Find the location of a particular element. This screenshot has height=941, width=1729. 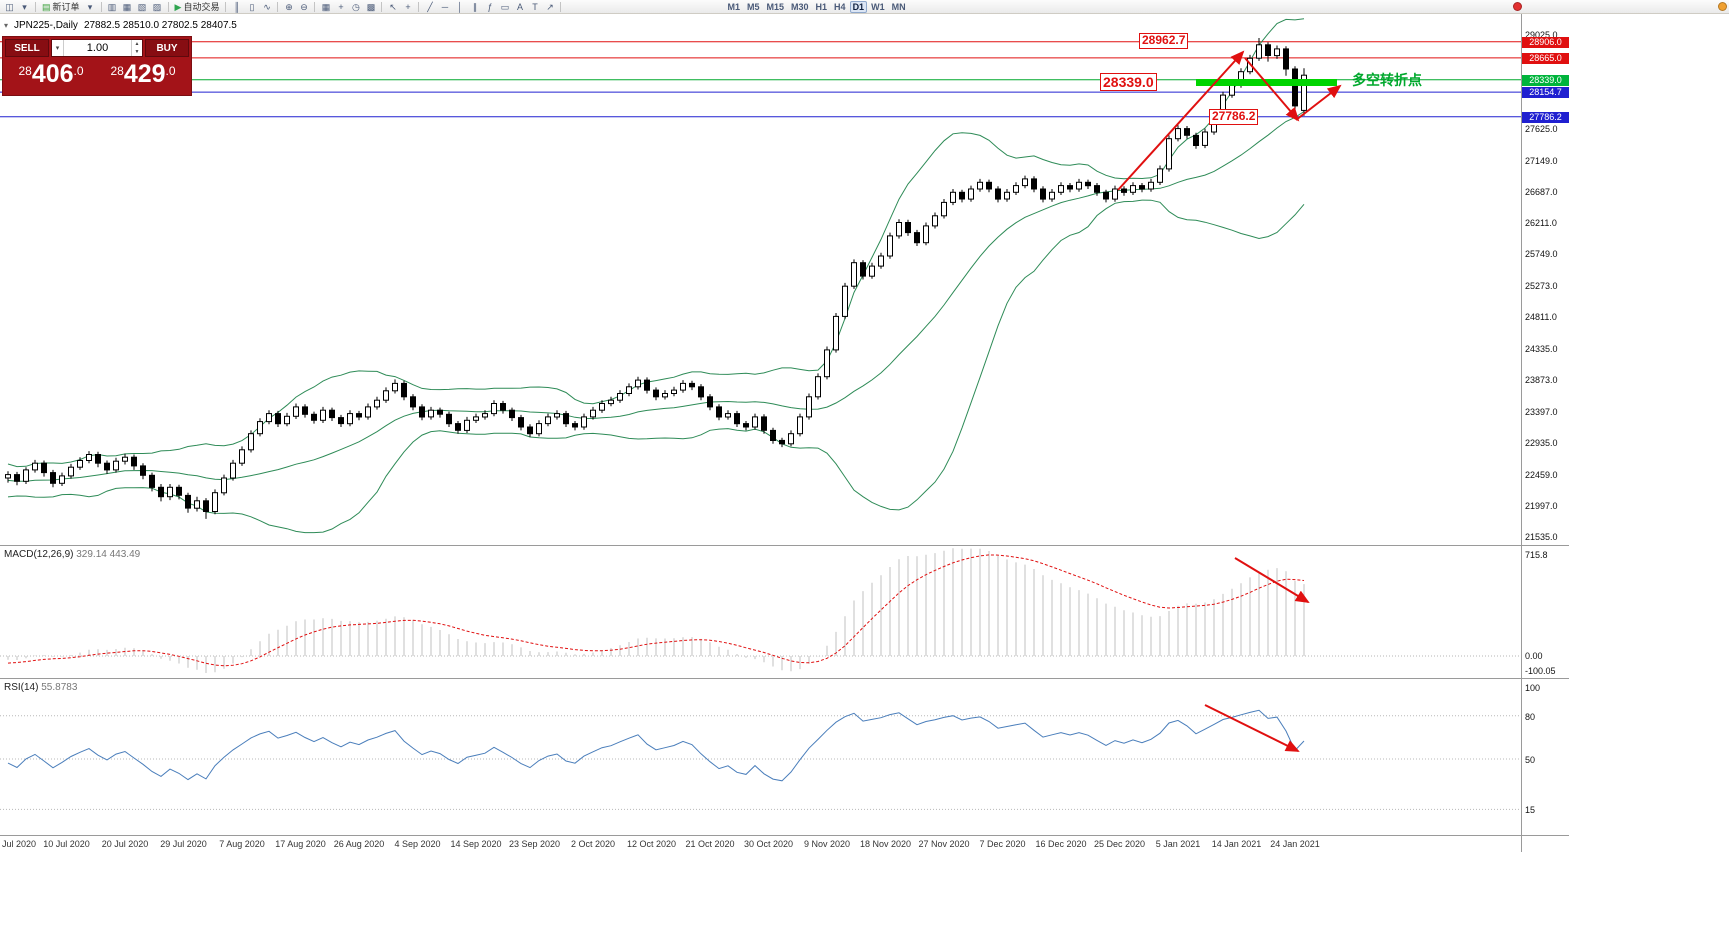

cursor-icon-glyph: ↖ is located at coordinates (393, 6).